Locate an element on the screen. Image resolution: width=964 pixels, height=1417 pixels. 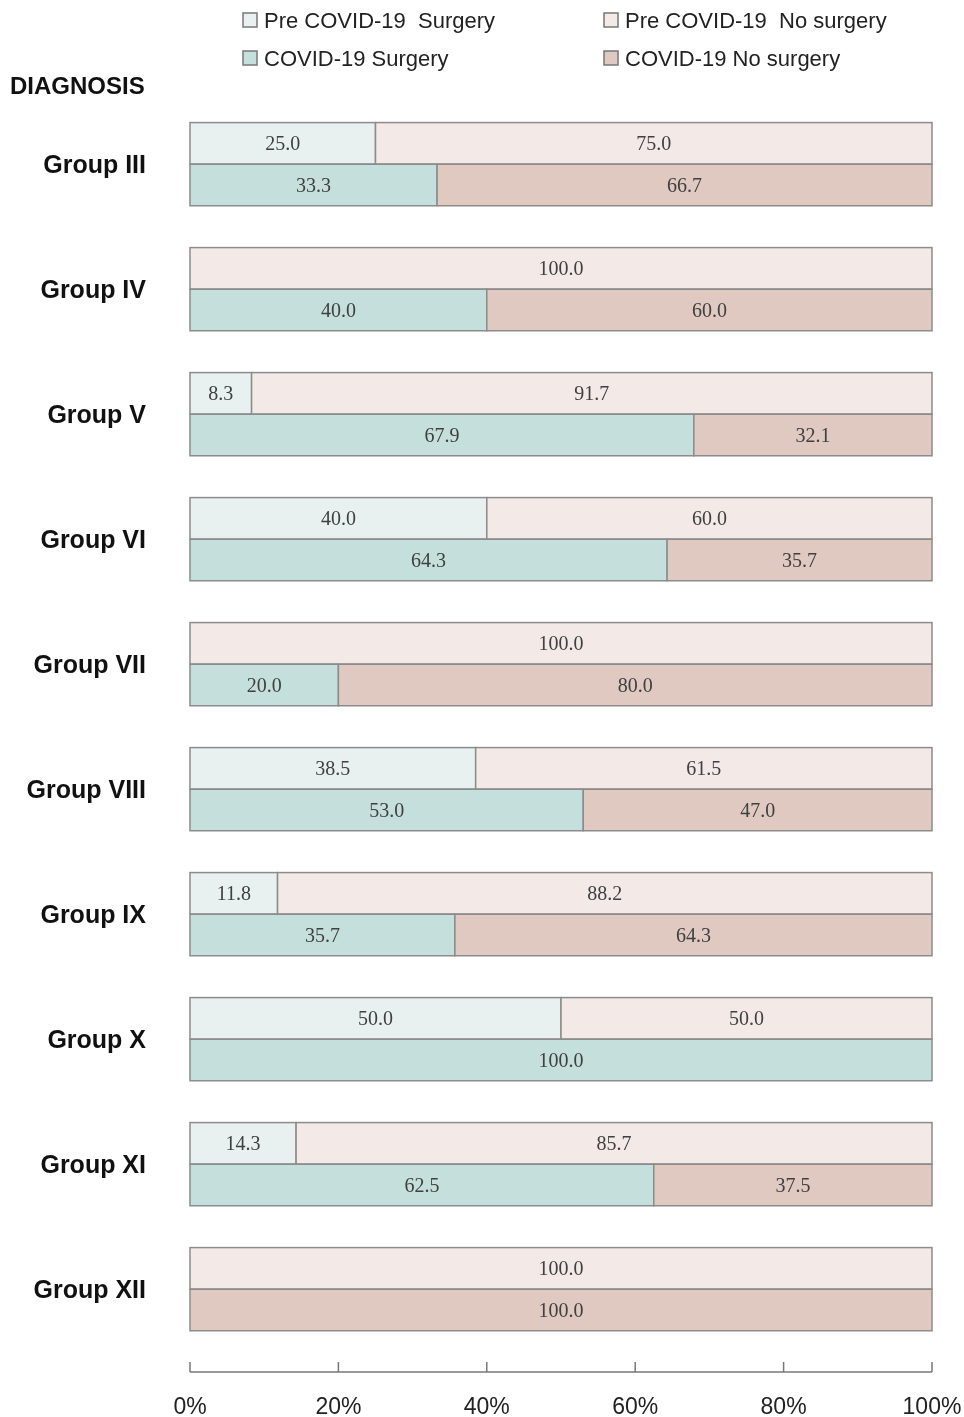
legend-label: Pre COVID-19 No surgery is located at coordinates (756, 20).